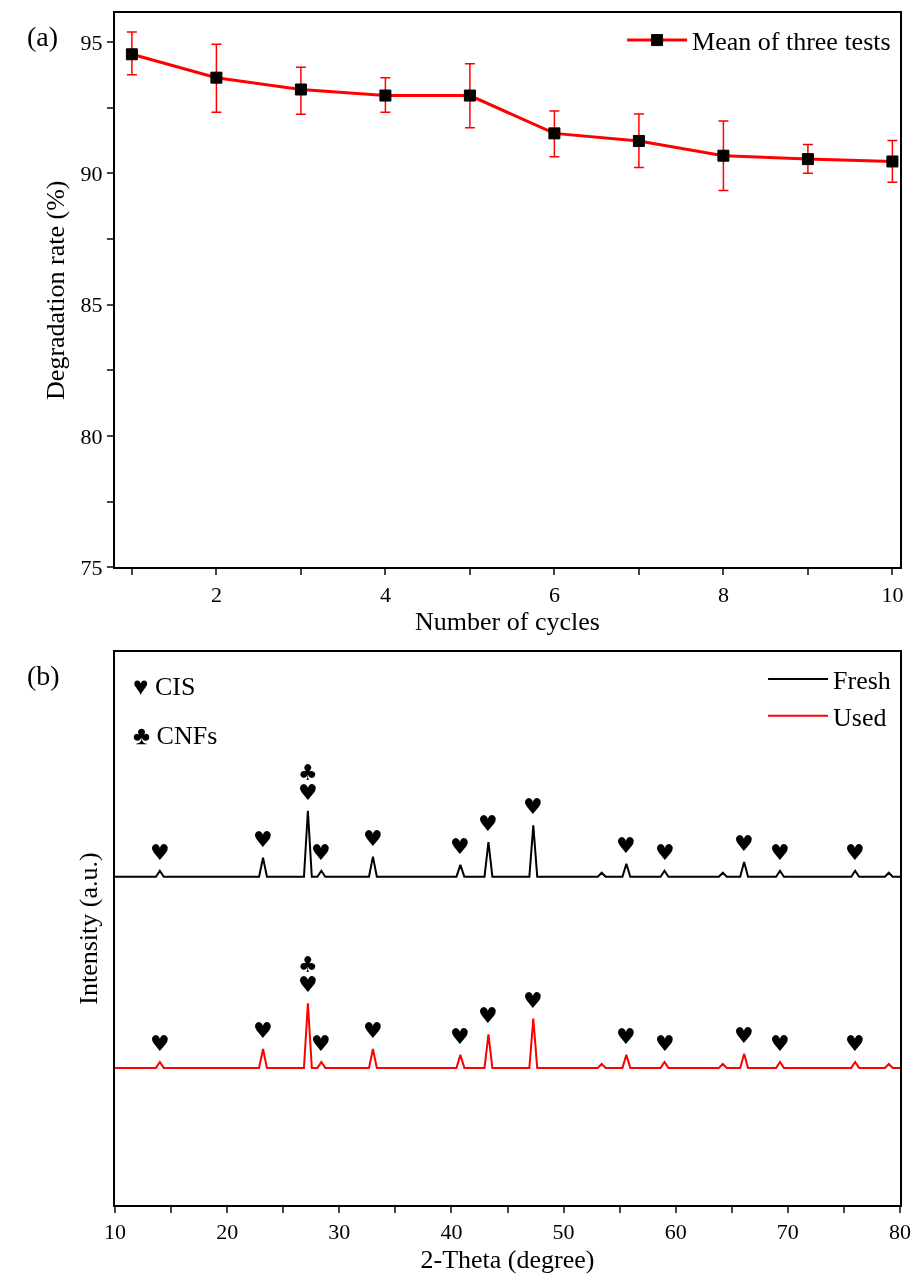 The height and width of the screenshot is (1287, 921). What do you see at coordinates (91, 305) in the screenshot?
I see `y-tick-label: 85` at bounding box center [91, 305].